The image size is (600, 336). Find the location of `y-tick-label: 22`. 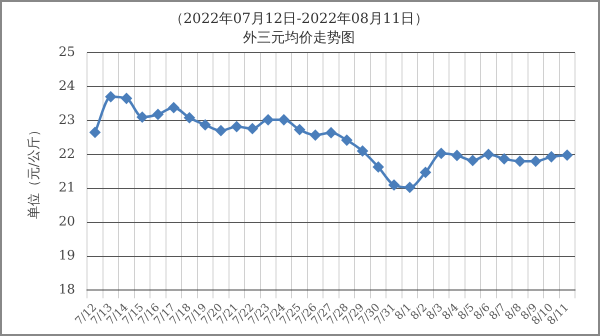

y-tick-label: 22 is located at coordinates (67, 154).